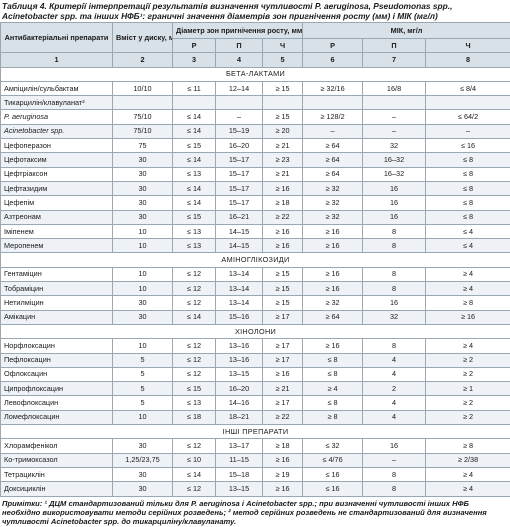 The image size is (510, 527). Describe the element at coordinates (394, 160) in the screenshot. I see `cell: 16–32` at that location.